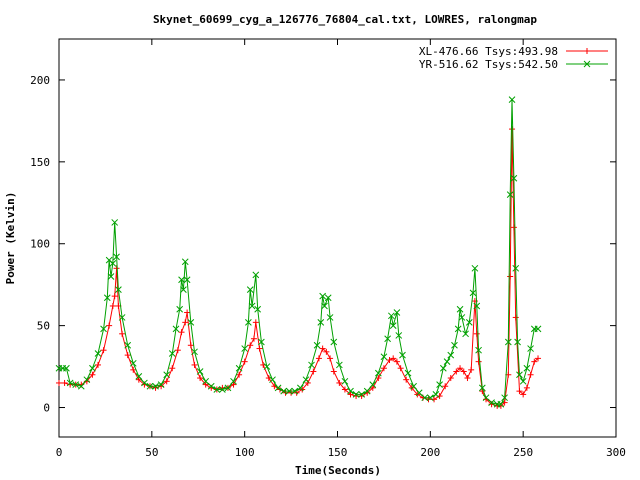 Image resolution: width=640 pixels, height=480 pixels. What do you see at coordinates (616, 452) in the screenshot?
I see `x-tick-label: 300` at bounding box center [616, 452].